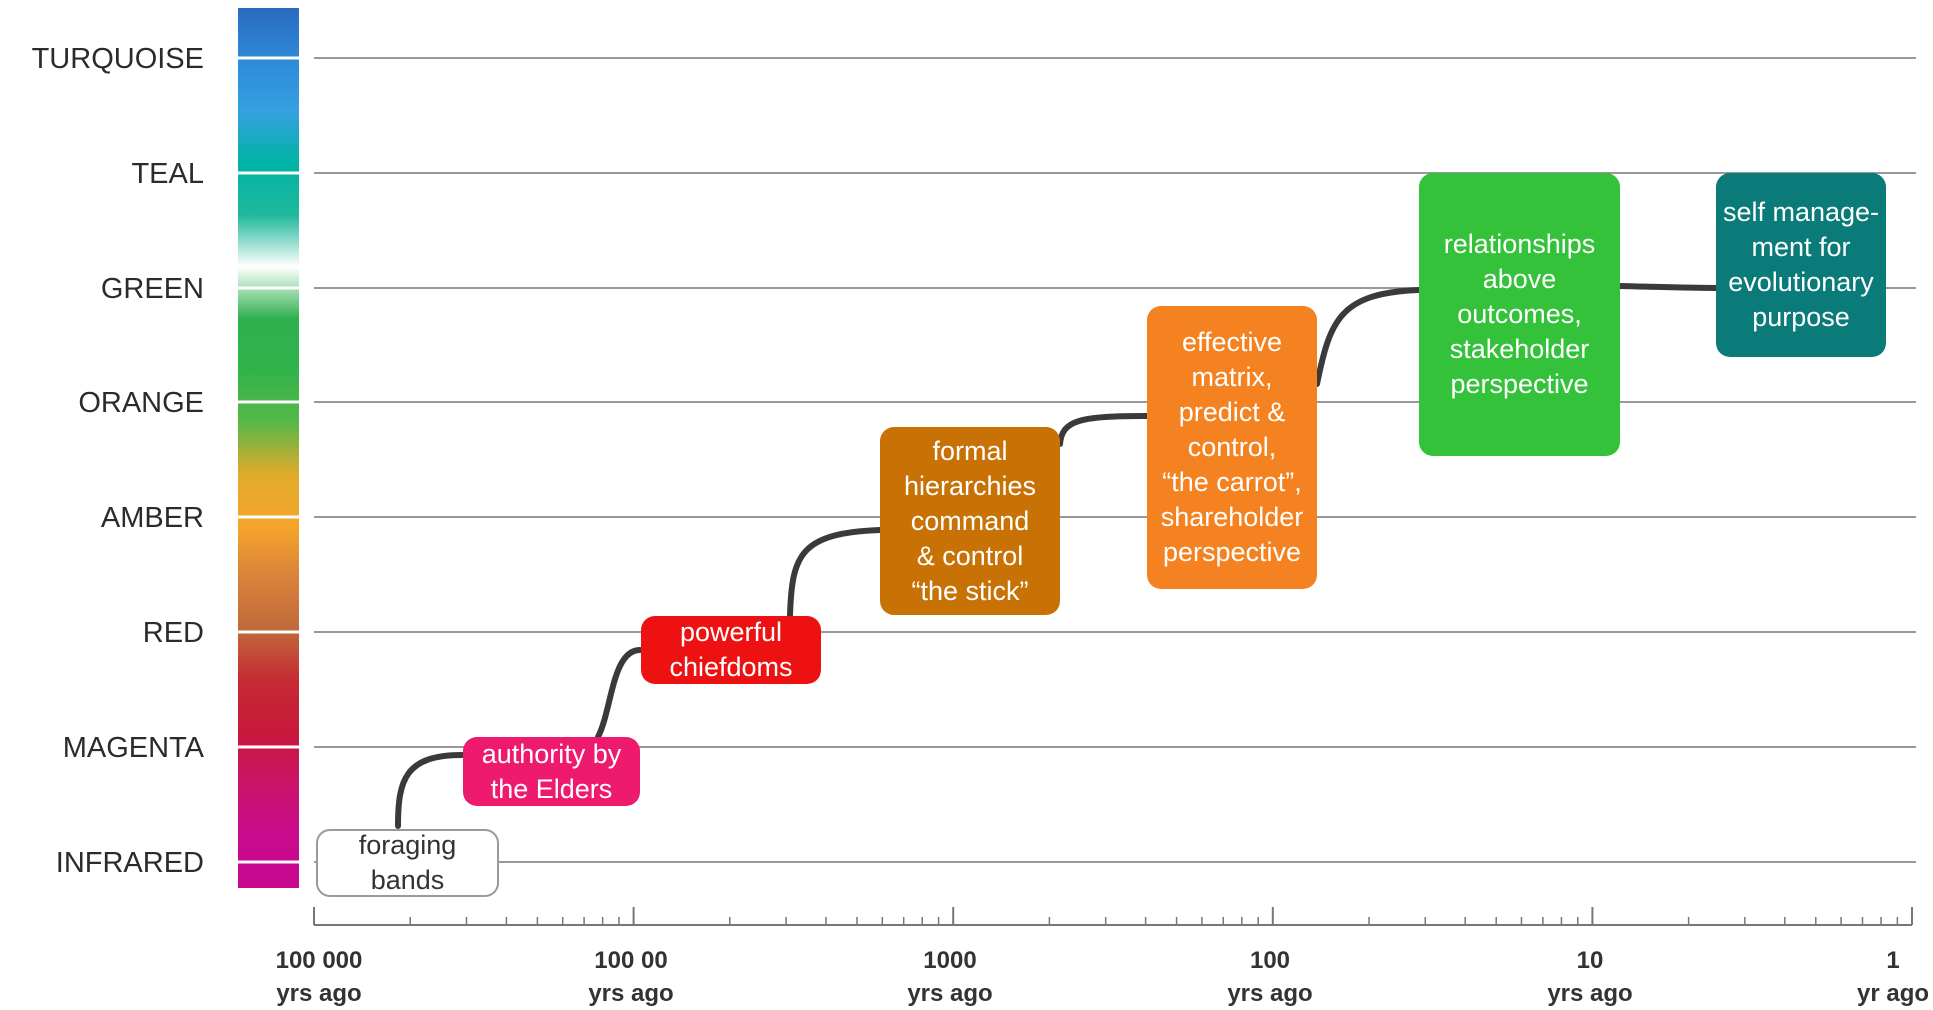  What do you see at coordinates (268, 460) in the screenshot?
I see `spectrum-separators` at bounding box center [268, 460].